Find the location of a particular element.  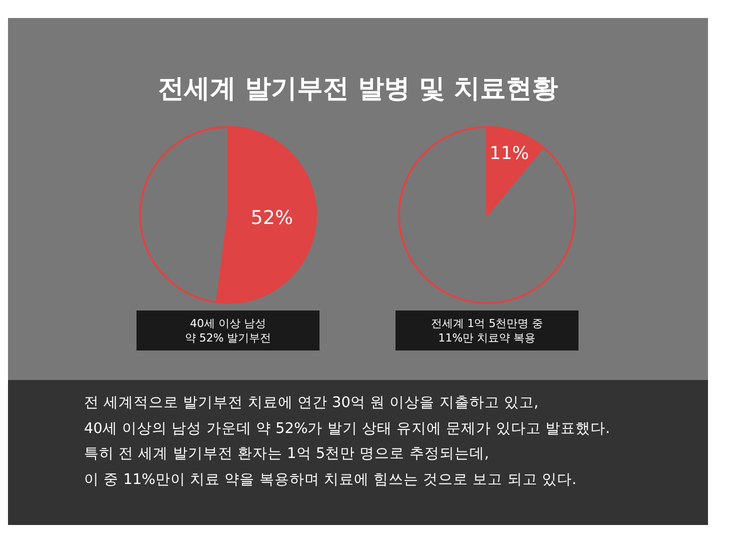

data-label: 11% is located at coordinates (509, 154).